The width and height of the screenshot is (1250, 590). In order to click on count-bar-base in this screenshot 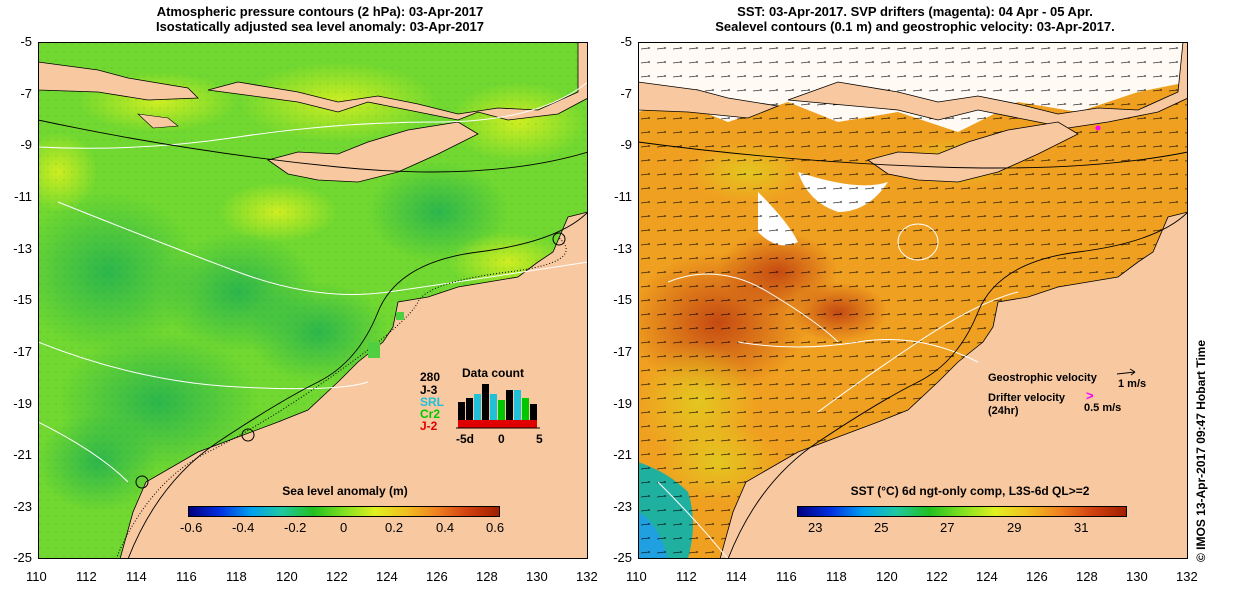, I will do `click(497, 424)`.